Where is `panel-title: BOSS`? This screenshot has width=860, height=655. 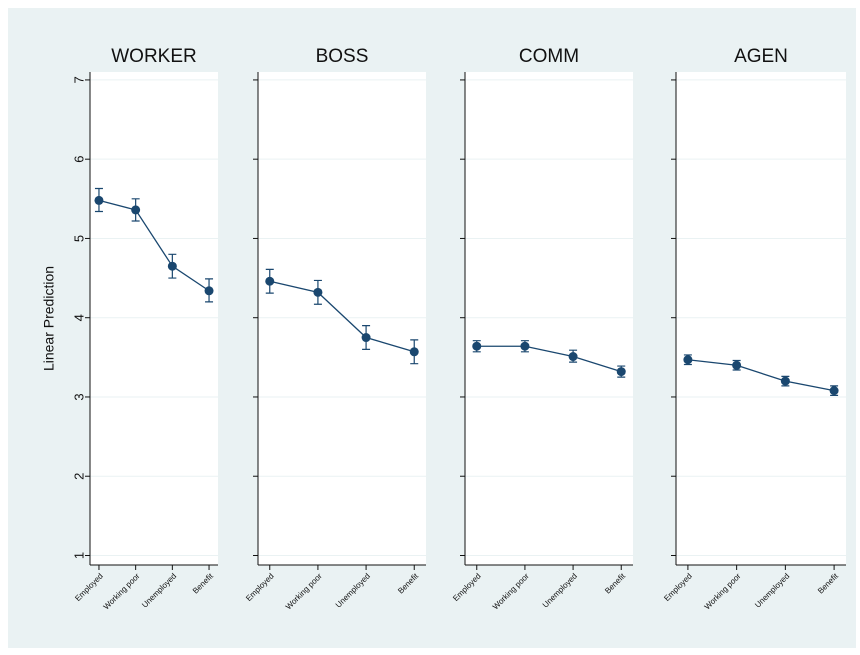
panel-title: BOSS is located at coordinates (342, 56).